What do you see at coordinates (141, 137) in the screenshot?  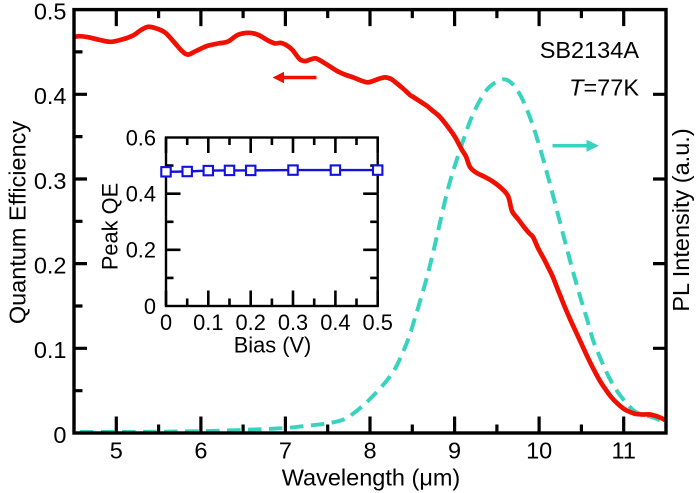 I see `svg-text: 0.6` at bounding box center [141, 137].